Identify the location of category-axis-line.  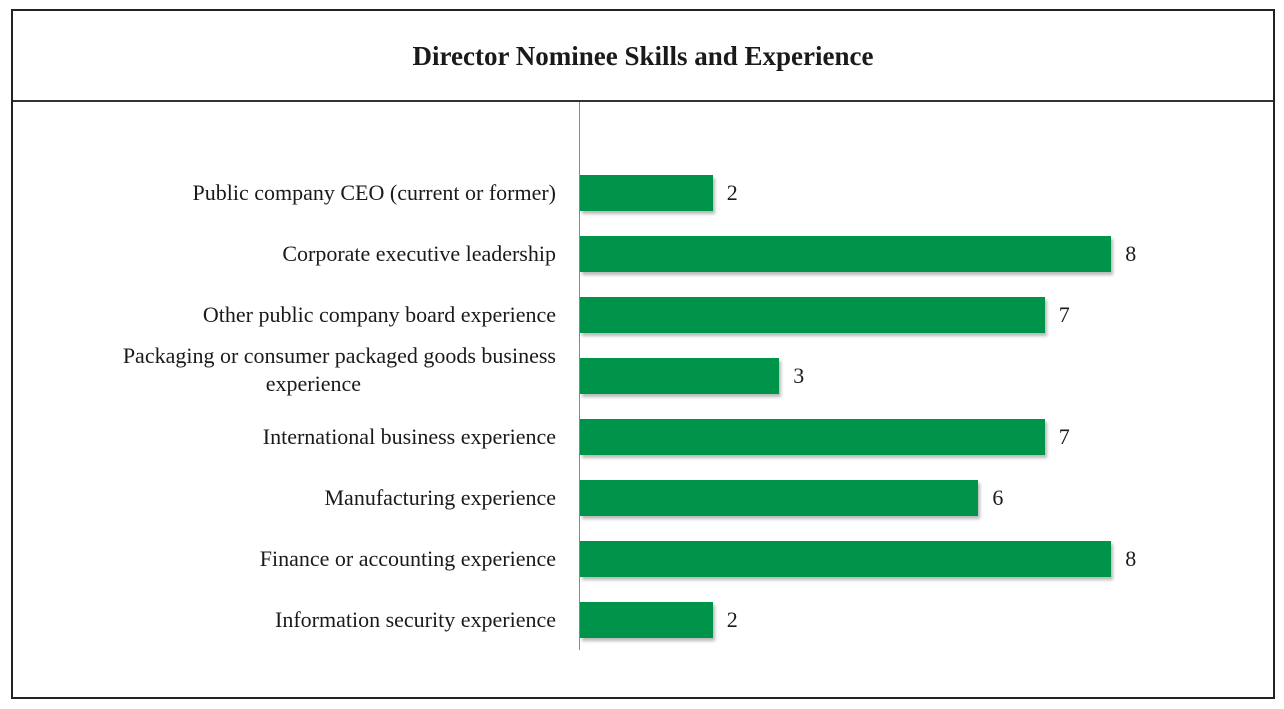
(579, 376).